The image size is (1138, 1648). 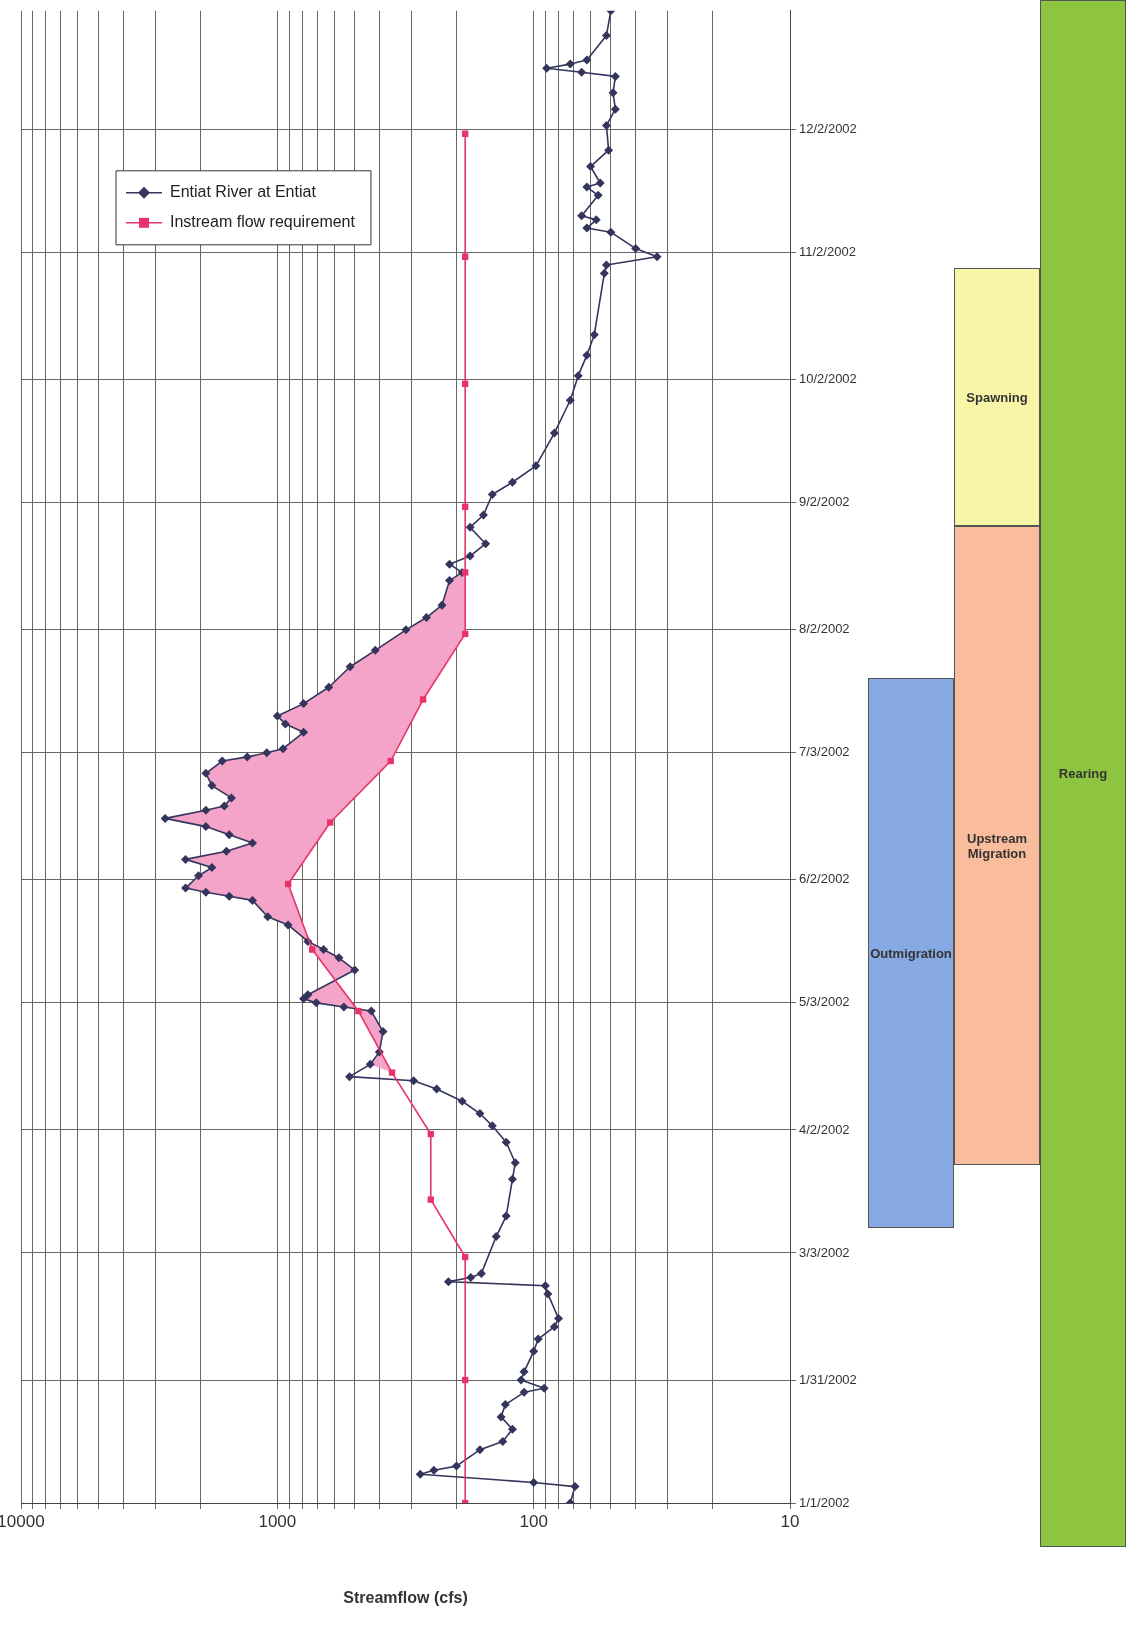 I want to click on period-block: Upstream Migration, so click(x=997, y=845).